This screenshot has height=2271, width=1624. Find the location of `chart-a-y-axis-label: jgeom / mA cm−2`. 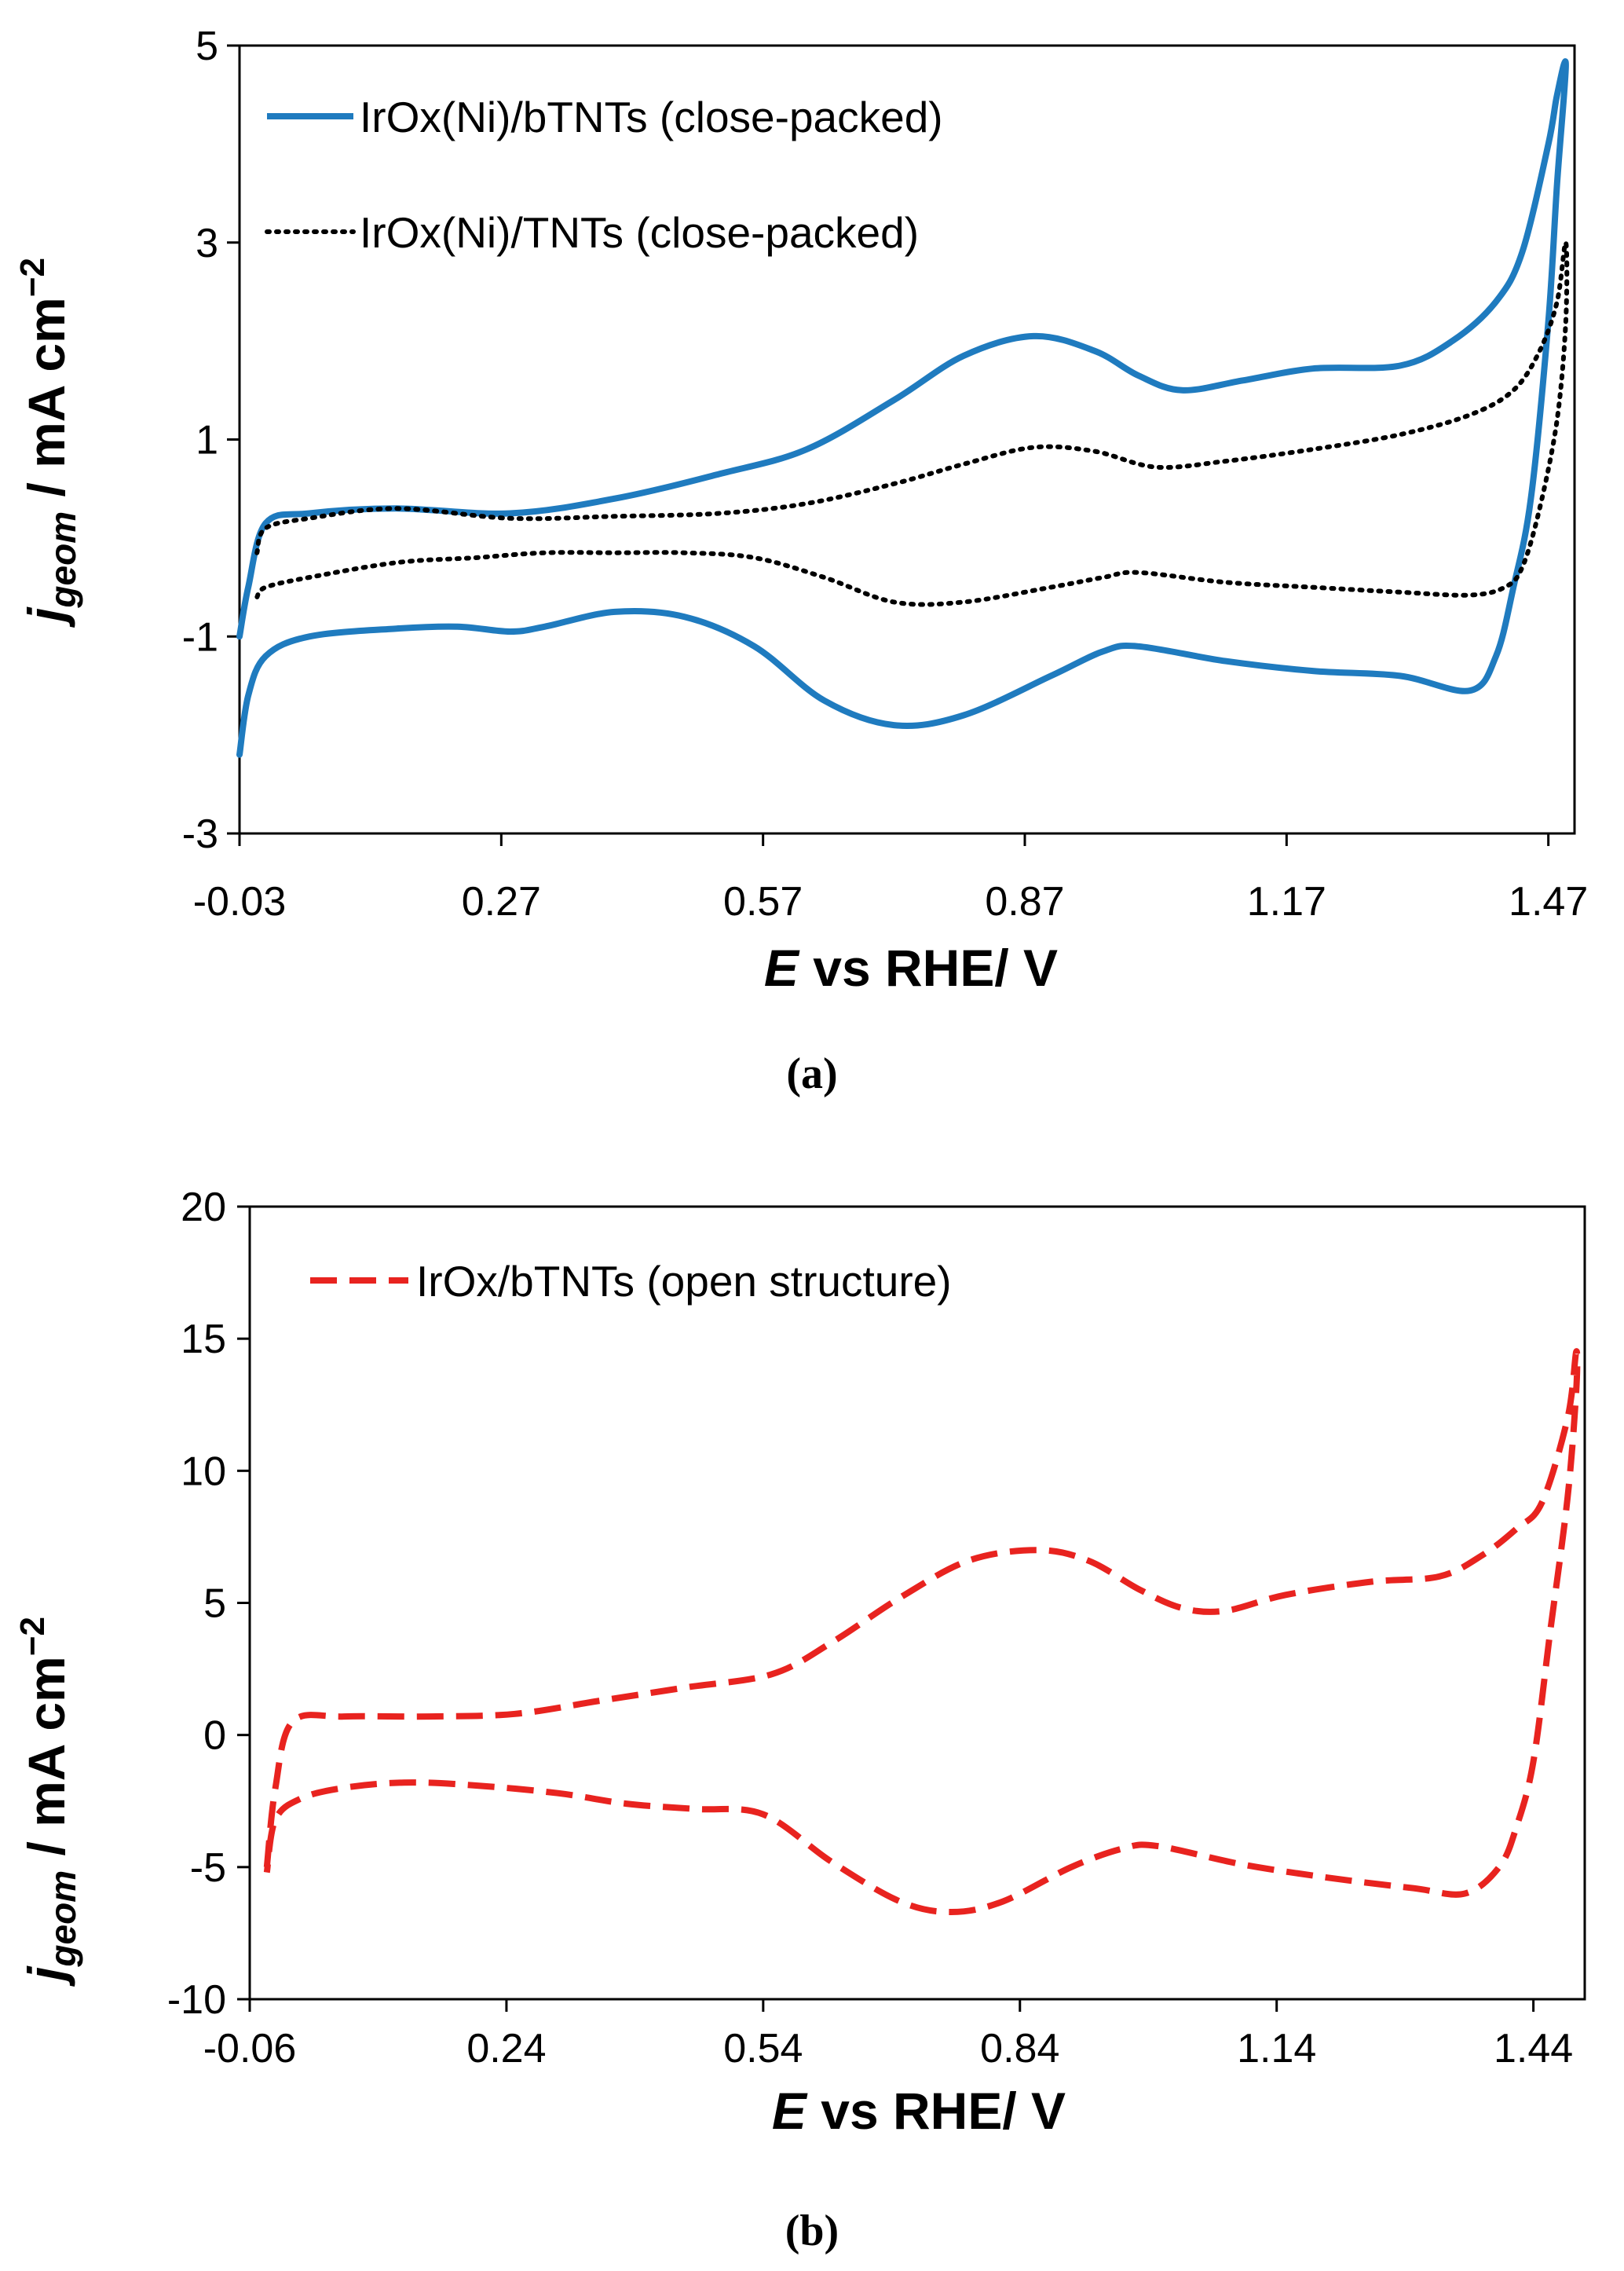

chart-a-y-axis-label: jgeom / mA cm−2 is located at coordinates (48, 443).